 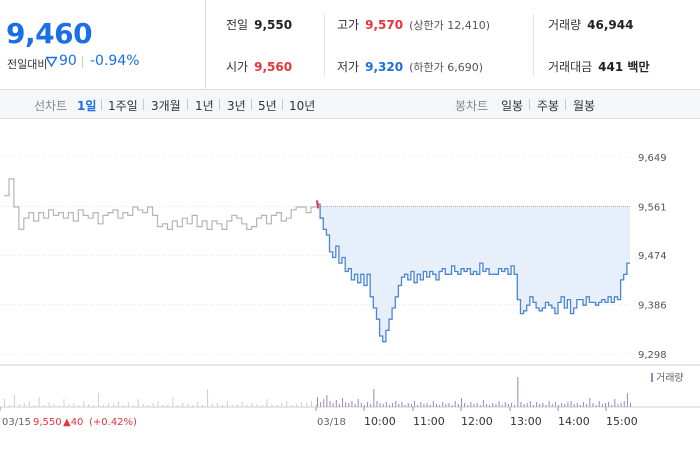 What do you see at coordinates (236, 106) in the screenshot?
I see `period-3y: 3년` at bounding box center [236, 106].